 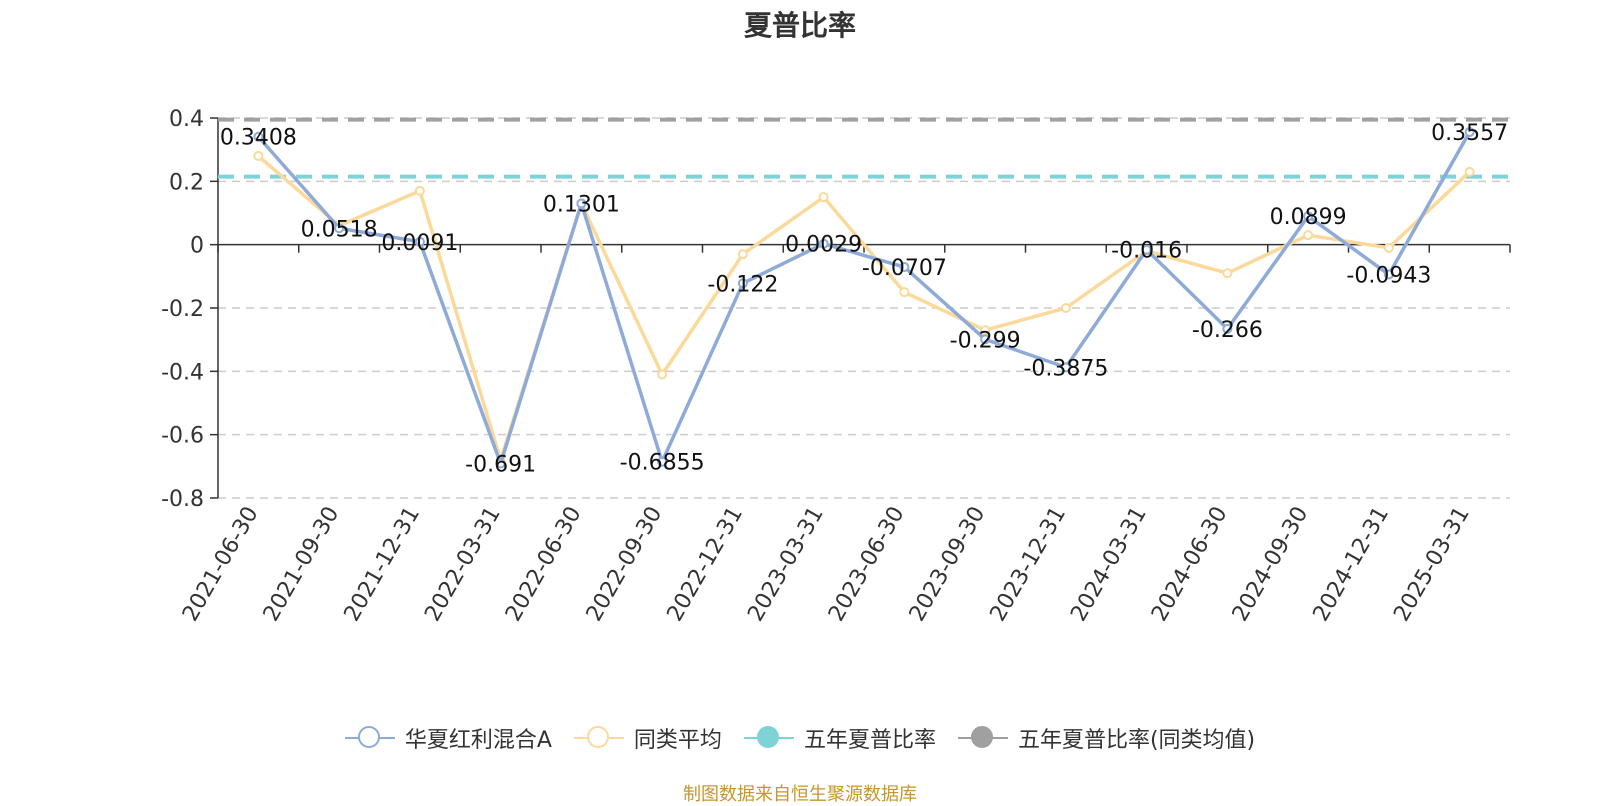 What do you see at coordinates (869, 740) in the screenshot?
I see `legend-label-five-year-sharpe: 五年夏普比率` at bounding box center [869, 740].